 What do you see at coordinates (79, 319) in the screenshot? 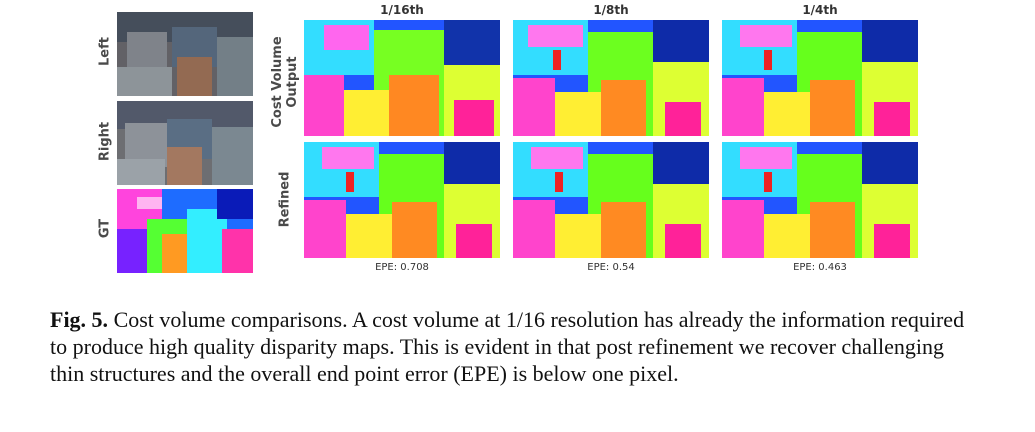
I see `figure-label: Fig. 5.` at bounding box center [79, 319].